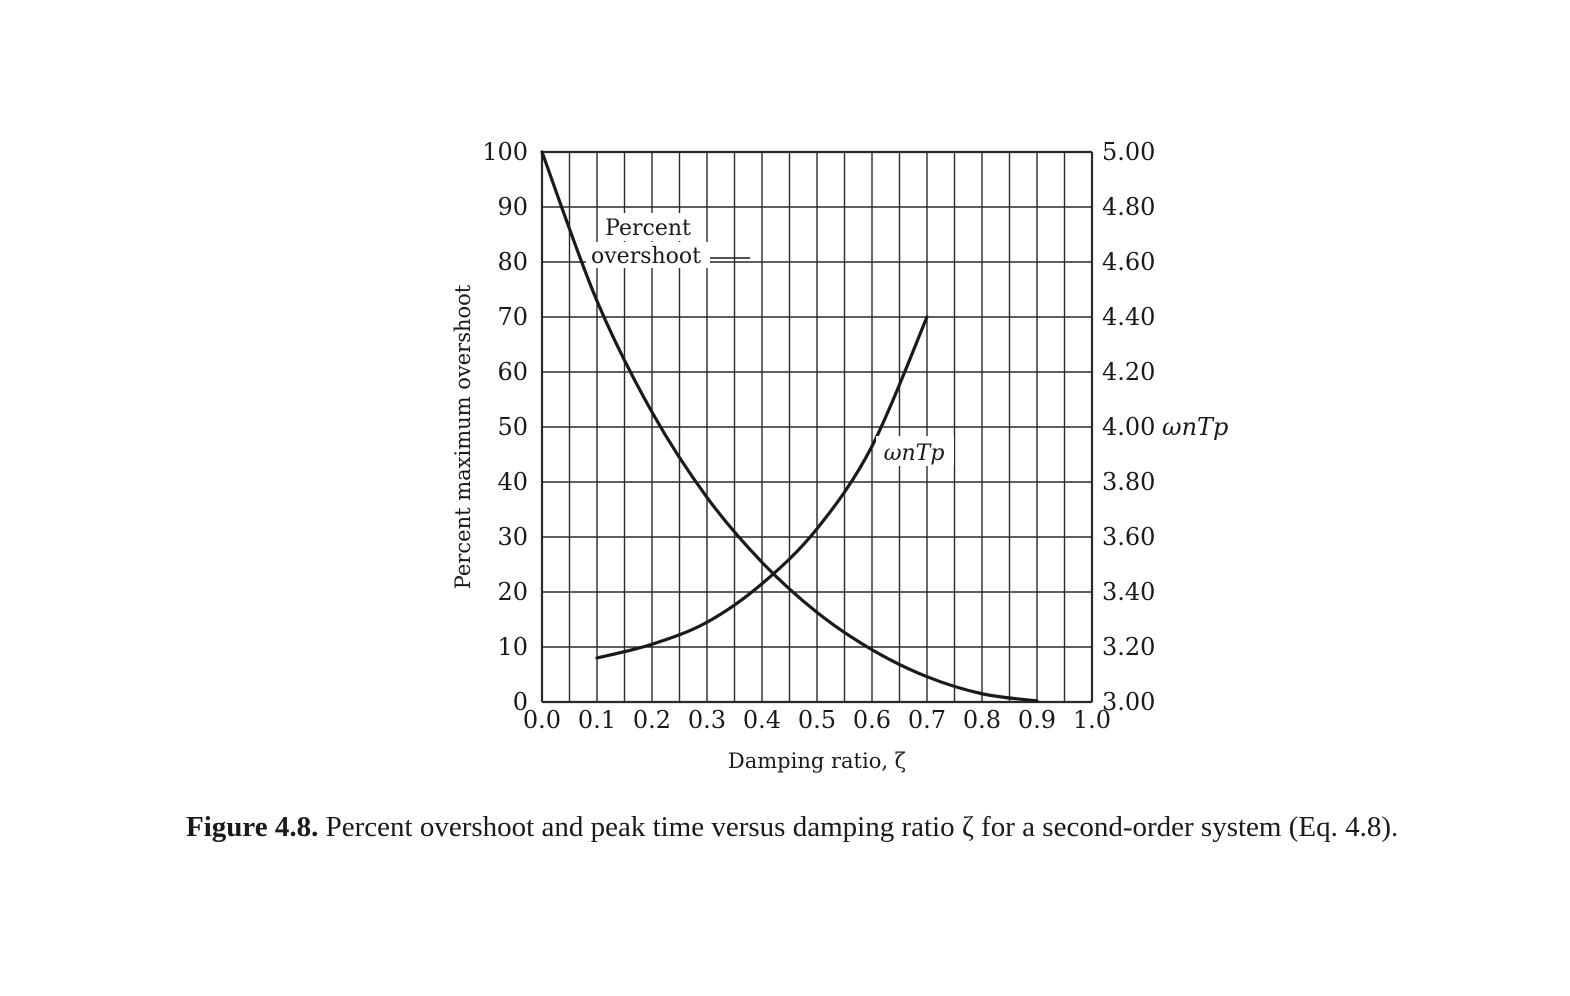 The image size is (1570, 996). What do you see at coordinates (1128, 592) in the screenshot?
I see `y-right-tick-label: 3.40` at bounding box center [1128, 592].